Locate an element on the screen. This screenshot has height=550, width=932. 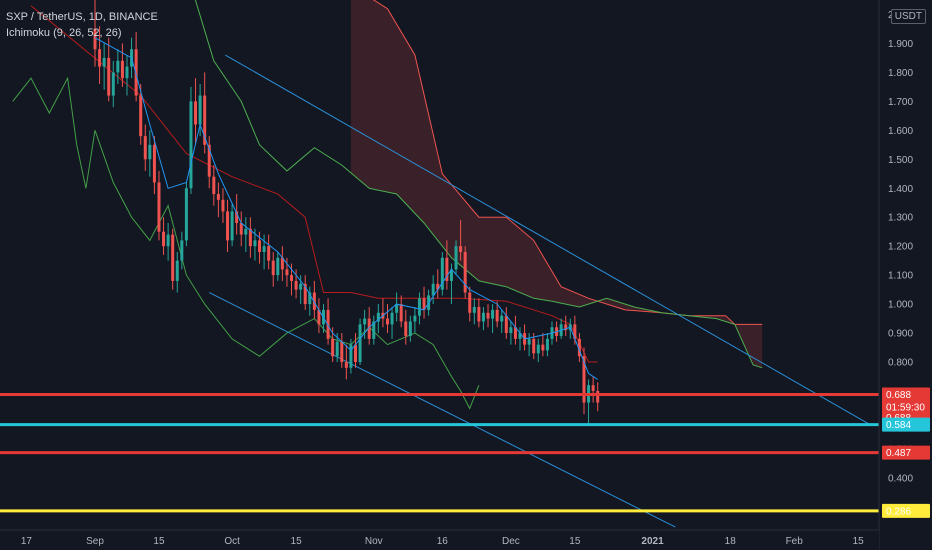
y-tick-label: 1.100 is located at coordinates (900, 276).